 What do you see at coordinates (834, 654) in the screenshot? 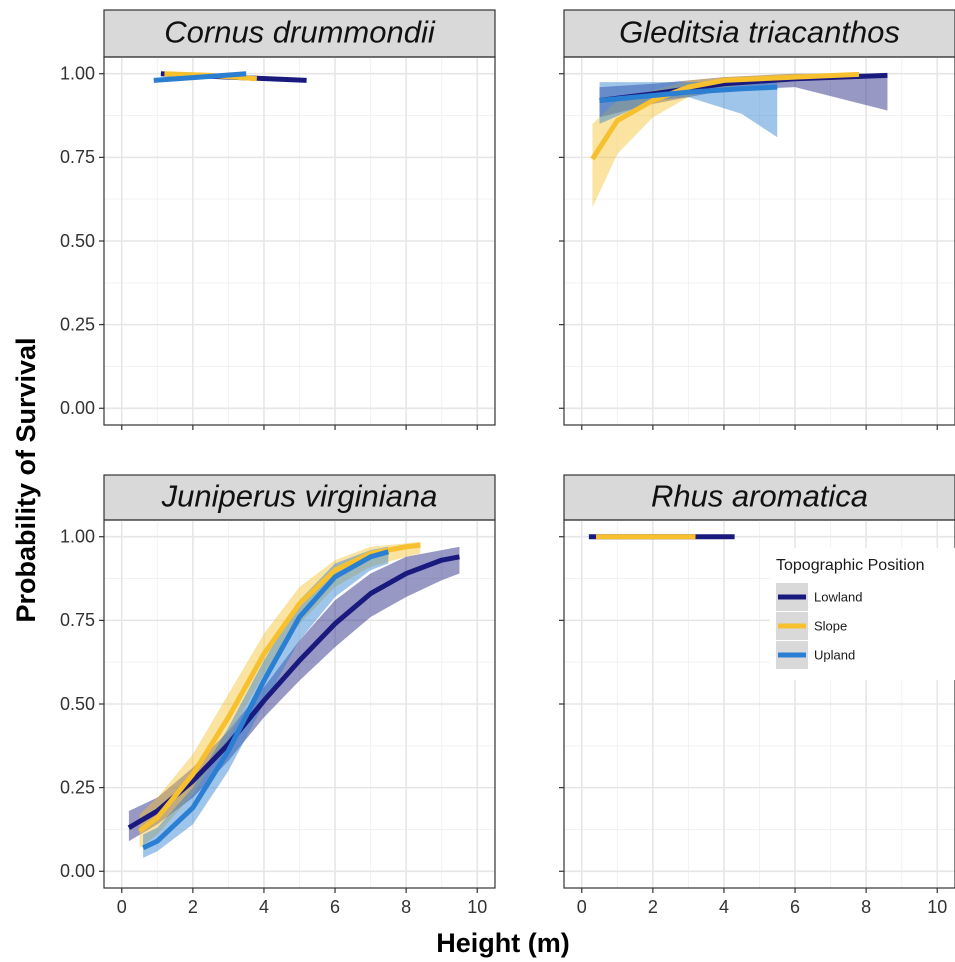
I see `legend-label: Upland` at bounding box center [834, 654].